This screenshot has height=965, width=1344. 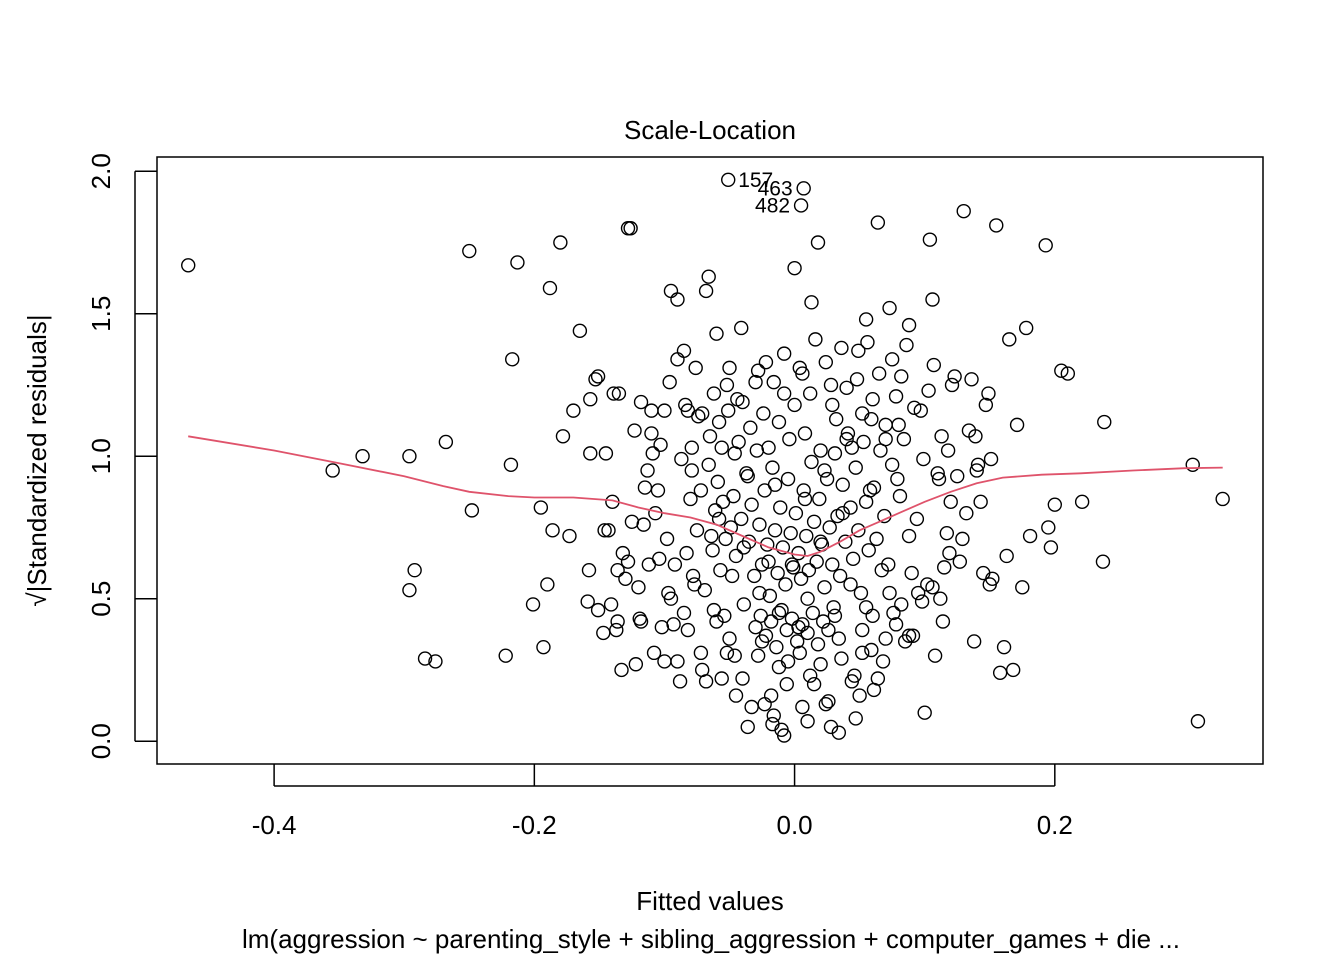 I want to click on y-axis-label: √|Standardized residuals|, so click(x=37, y=460).